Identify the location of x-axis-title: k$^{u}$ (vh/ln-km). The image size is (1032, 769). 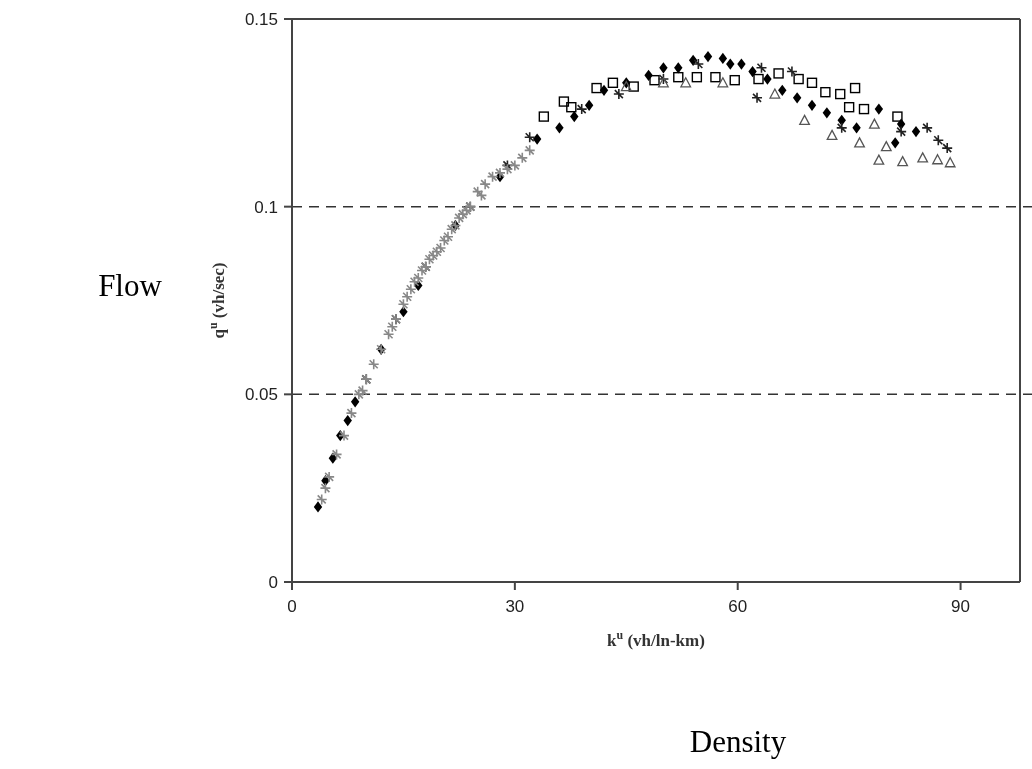
(656, 639).